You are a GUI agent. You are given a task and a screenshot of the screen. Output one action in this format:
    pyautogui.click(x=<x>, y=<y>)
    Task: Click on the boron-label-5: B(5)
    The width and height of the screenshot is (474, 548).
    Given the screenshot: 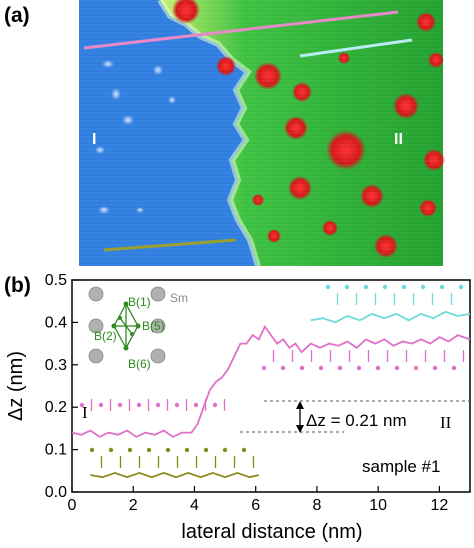 What is the action you would take?
    pyautogui.click(x=153, y=326)
    